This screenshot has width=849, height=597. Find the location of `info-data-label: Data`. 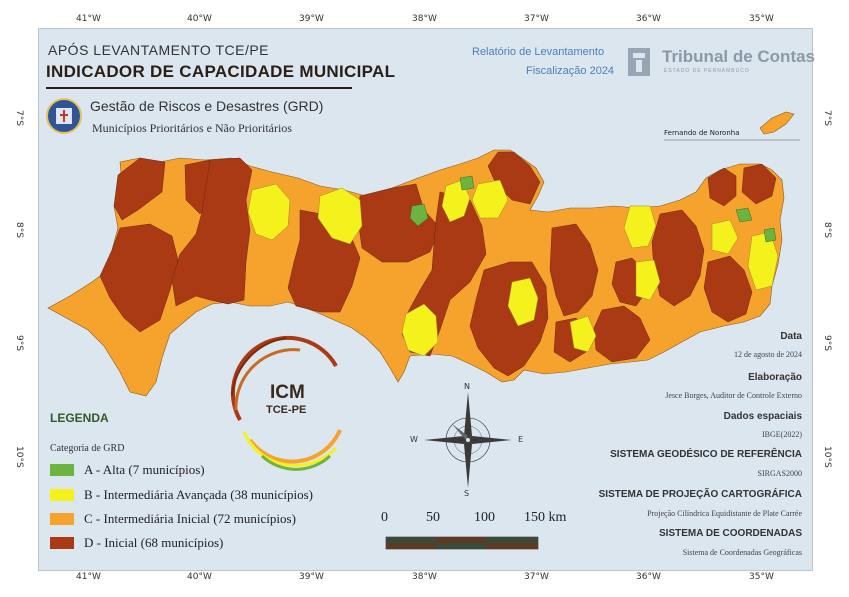

info-data-label: Data is located at coordinates (791, 336).